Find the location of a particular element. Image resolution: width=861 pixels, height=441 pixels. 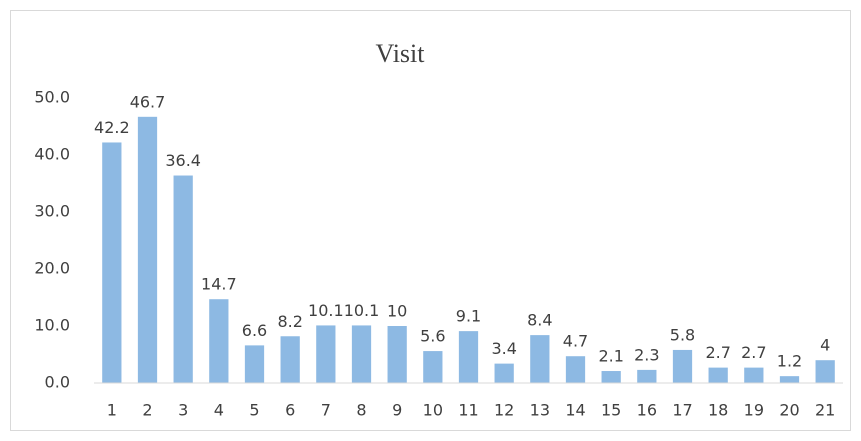

y-tick-label: 30.0 is located at coordinates (52, 211).